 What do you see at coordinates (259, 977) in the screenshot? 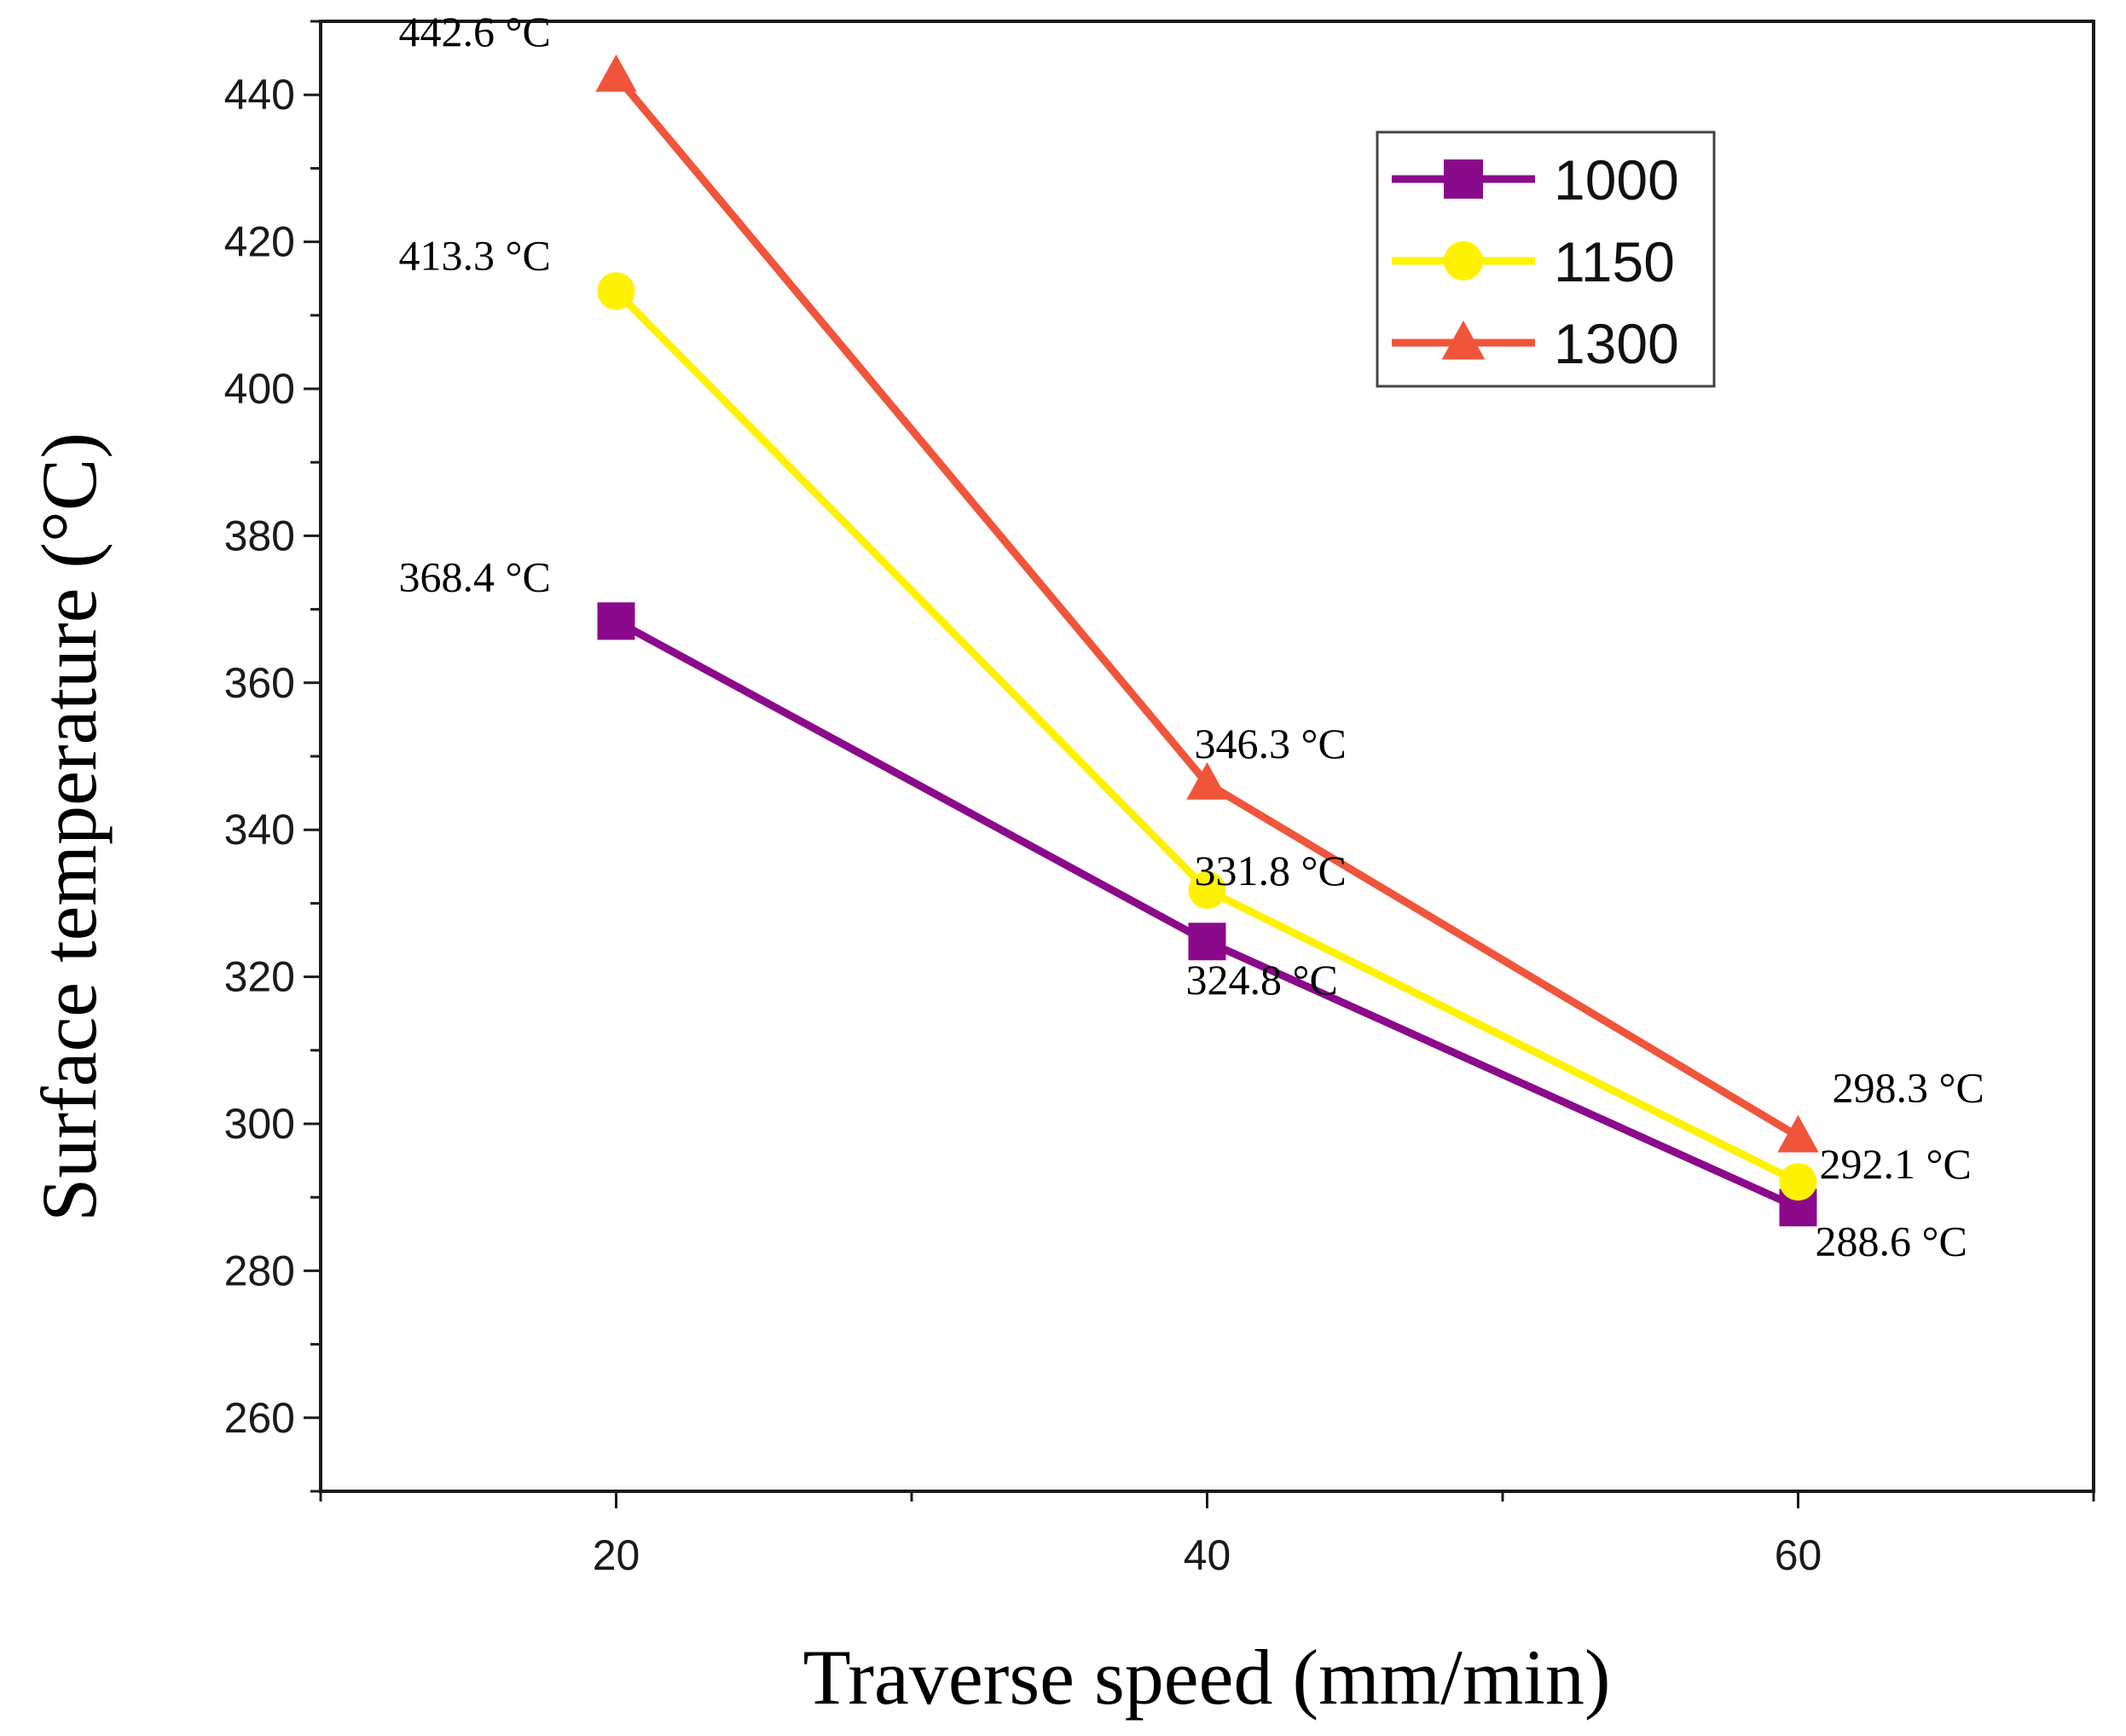
I see `y-tick-label: 320` at bounding box center [259, 977].